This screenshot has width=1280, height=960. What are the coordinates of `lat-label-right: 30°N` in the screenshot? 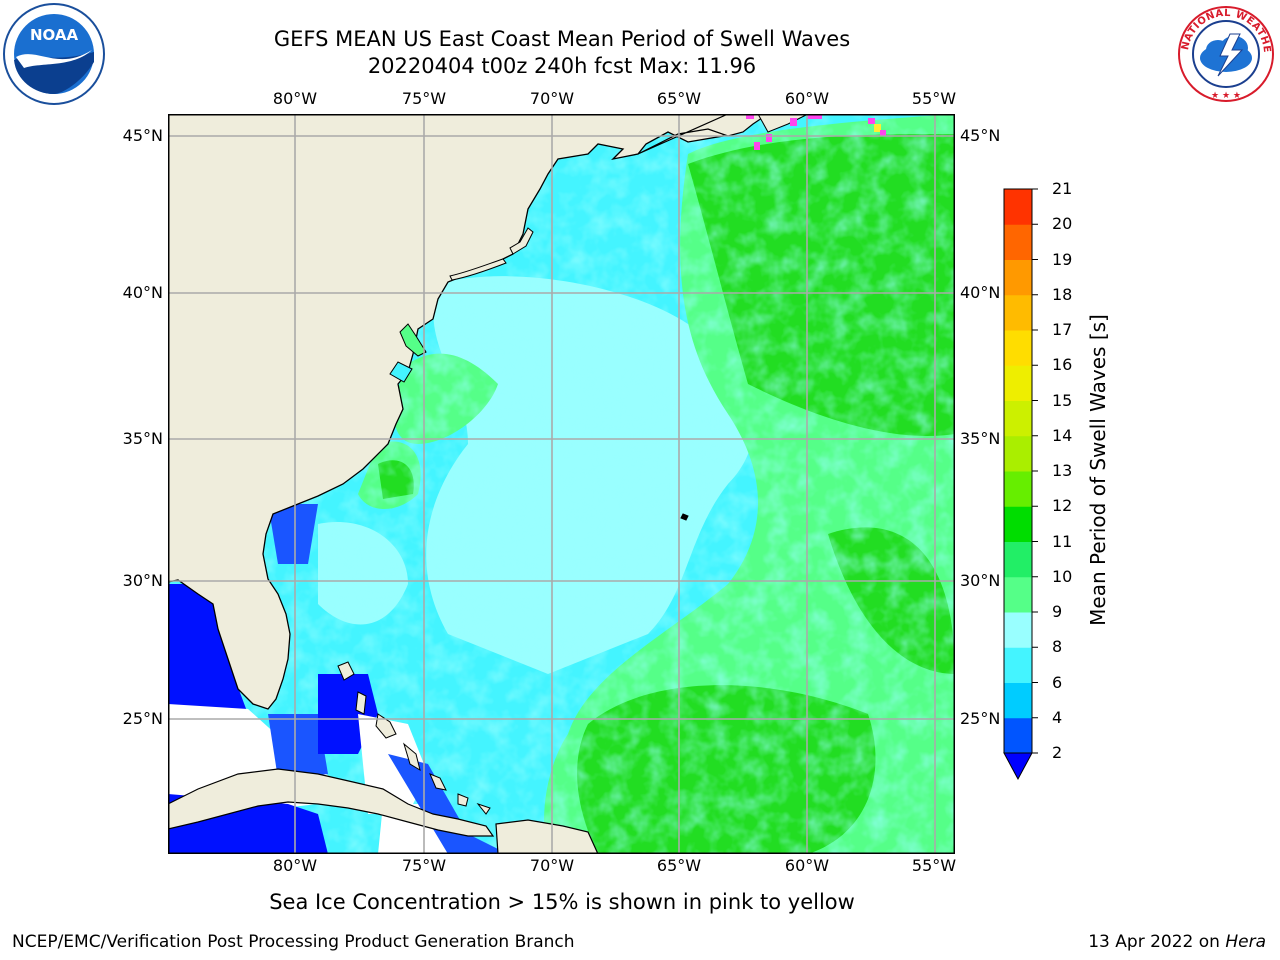 It's located at (980, 580).